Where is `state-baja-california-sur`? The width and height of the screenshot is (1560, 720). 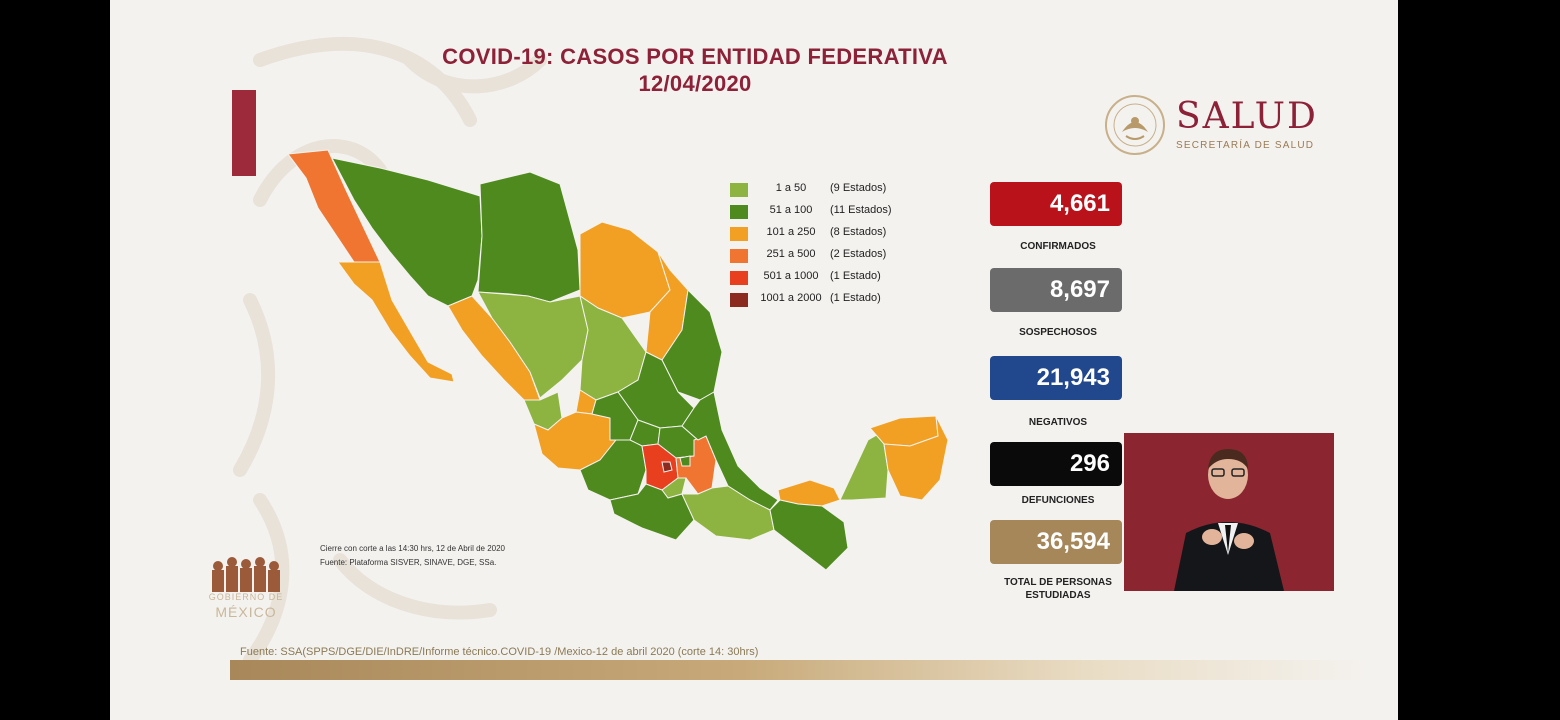 state-baja-california-sur is located at coordinates (396, 322).